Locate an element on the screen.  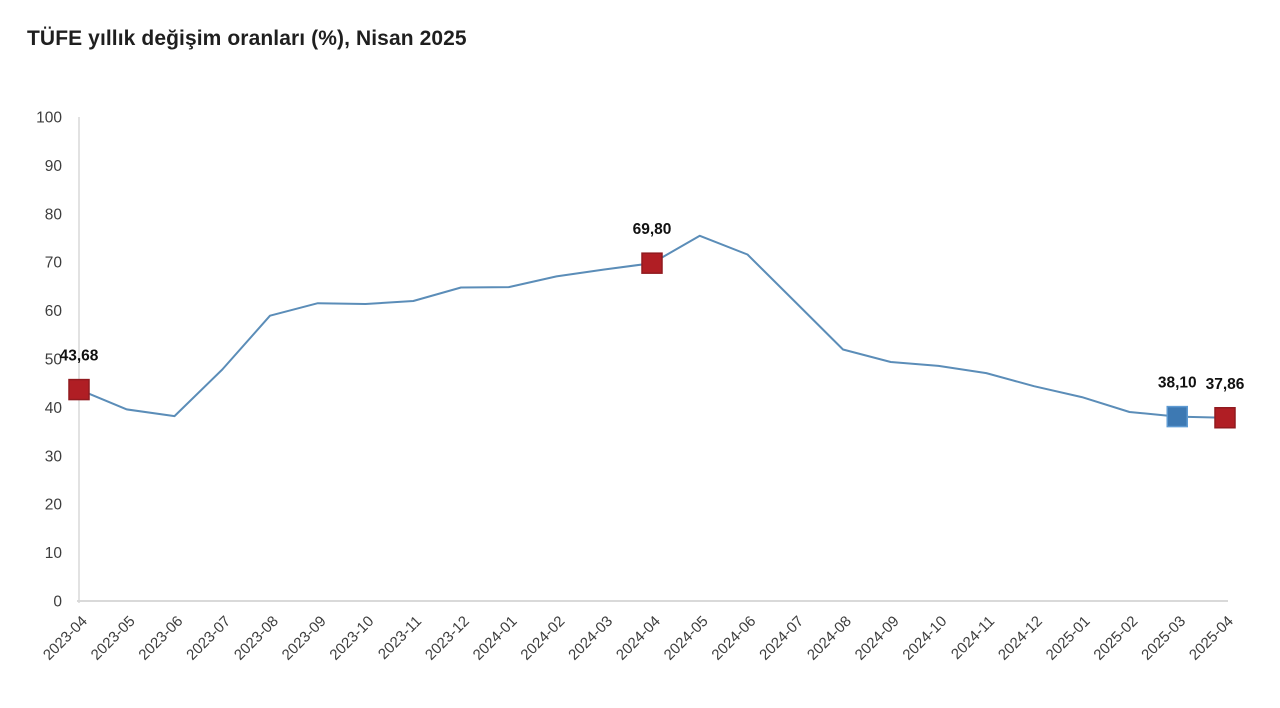
data-point-label-2024-04: 69,80 is located at coordinates (652, 229).